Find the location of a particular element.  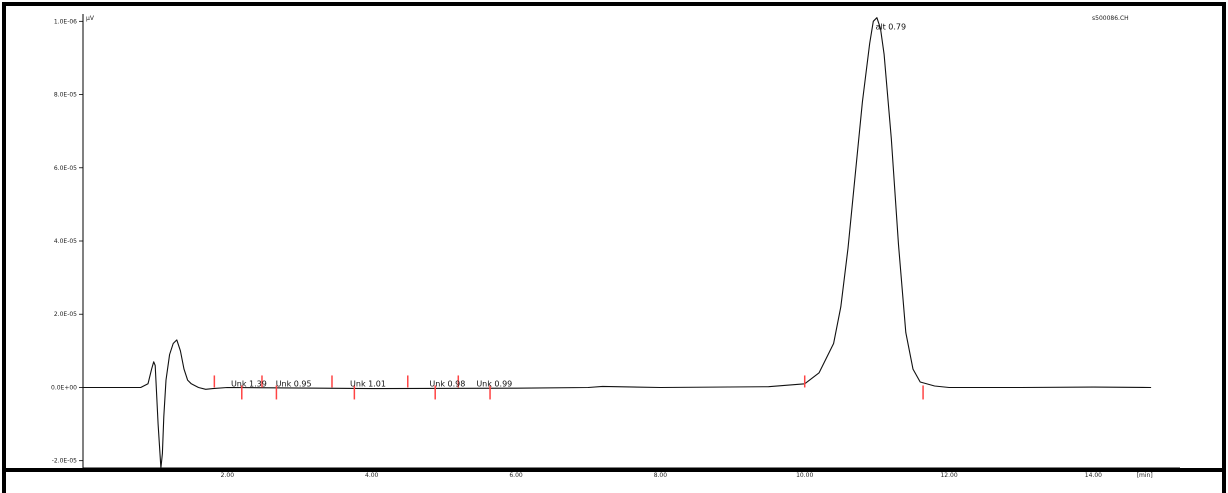

y-tick-label: 4.0E-05 is located at coordinates (65, 241).